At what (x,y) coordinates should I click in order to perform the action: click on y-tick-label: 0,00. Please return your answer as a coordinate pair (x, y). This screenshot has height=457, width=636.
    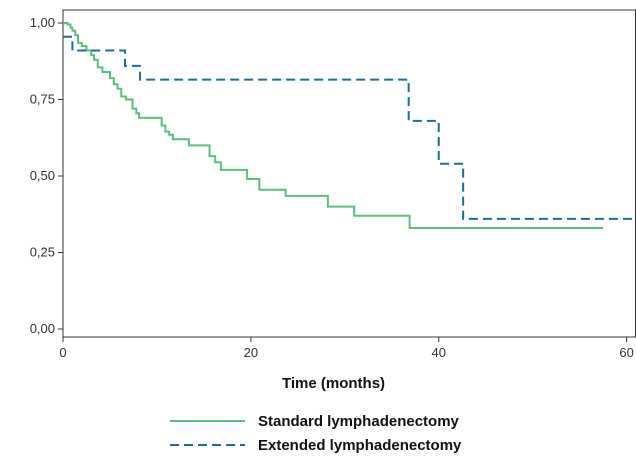
    Looking at the image, I should click on (42, 328).